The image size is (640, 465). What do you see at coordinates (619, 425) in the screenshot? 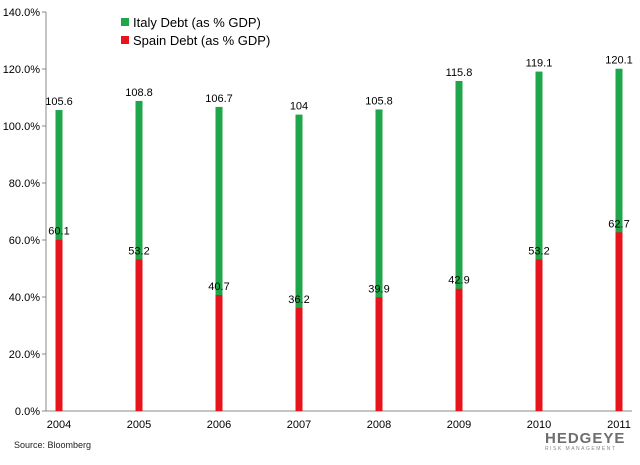
I see `x-tick-label: 2011` at bounding box center [619, 425].